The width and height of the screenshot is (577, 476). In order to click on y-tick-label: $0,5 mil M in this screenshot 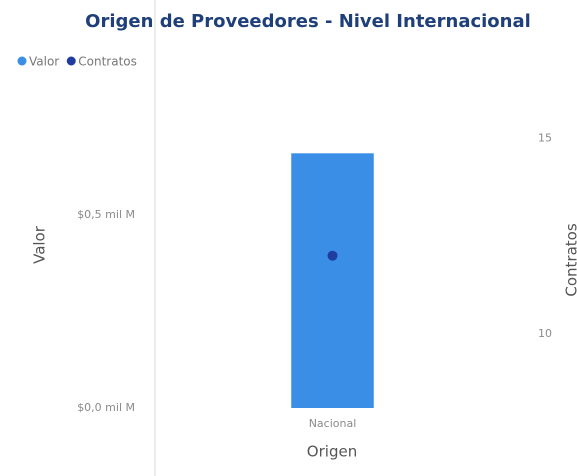, I will do `click(106, 214)`.